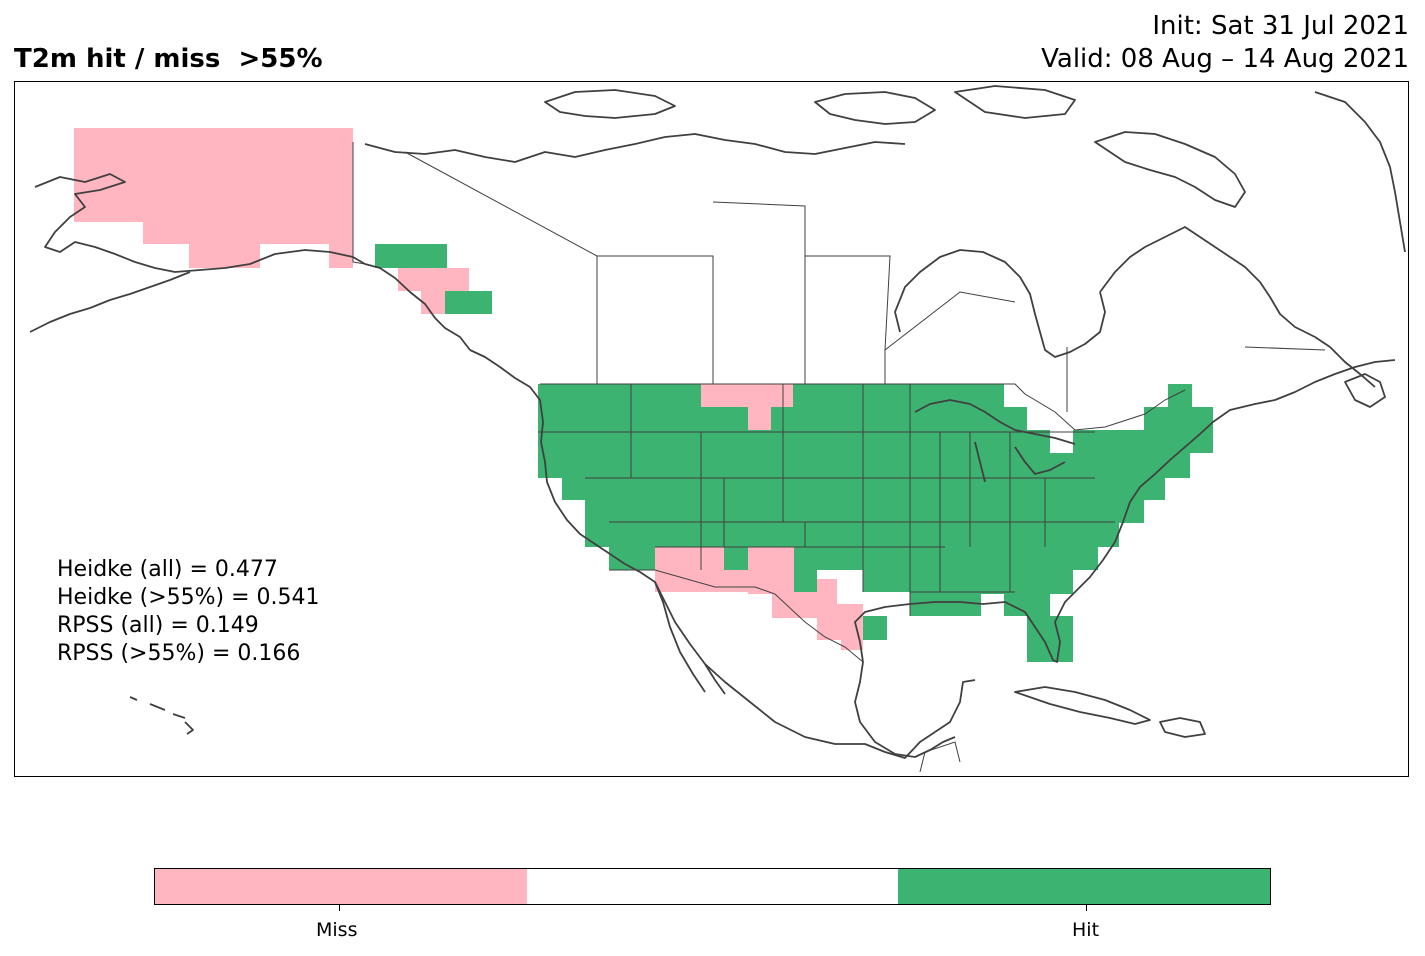 The image size is (1425, 956). I want to click on rpss-55: RPSS (>55%) = 0.166, so click(179, 653).